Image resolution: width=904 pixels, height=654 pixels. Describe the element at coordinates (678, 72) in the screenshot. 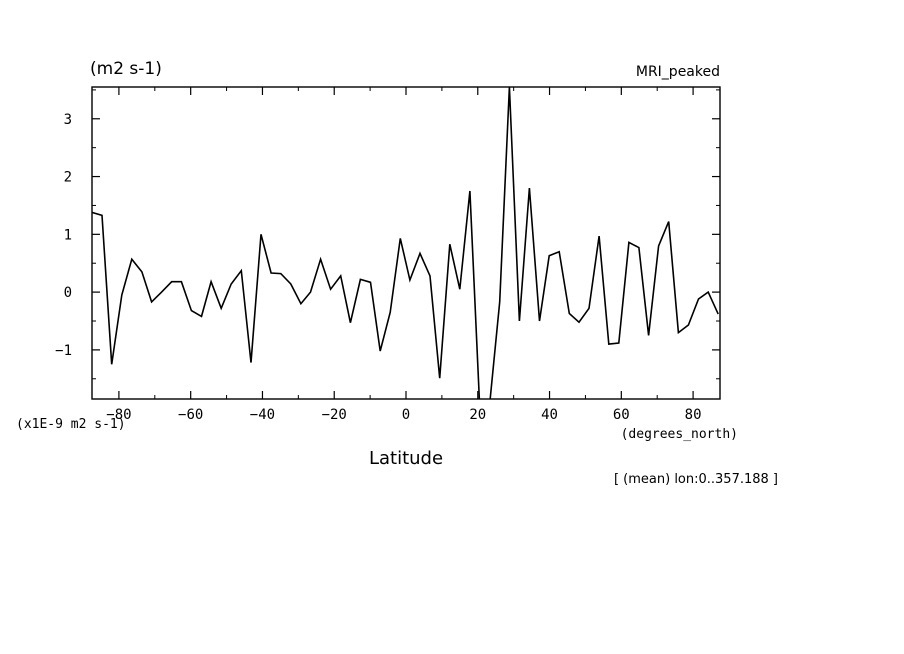

I see `chart-dataset-name: MRI_peaked` at that location.